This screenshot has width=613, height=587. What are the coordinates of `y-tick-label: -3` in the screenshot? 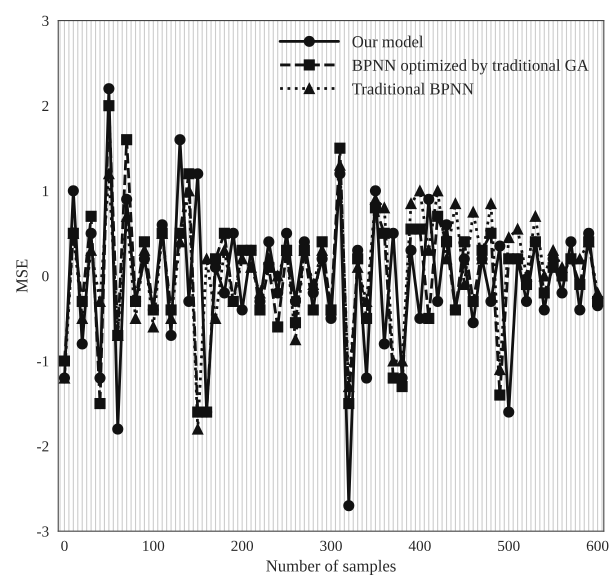 It's located at (43, 531).